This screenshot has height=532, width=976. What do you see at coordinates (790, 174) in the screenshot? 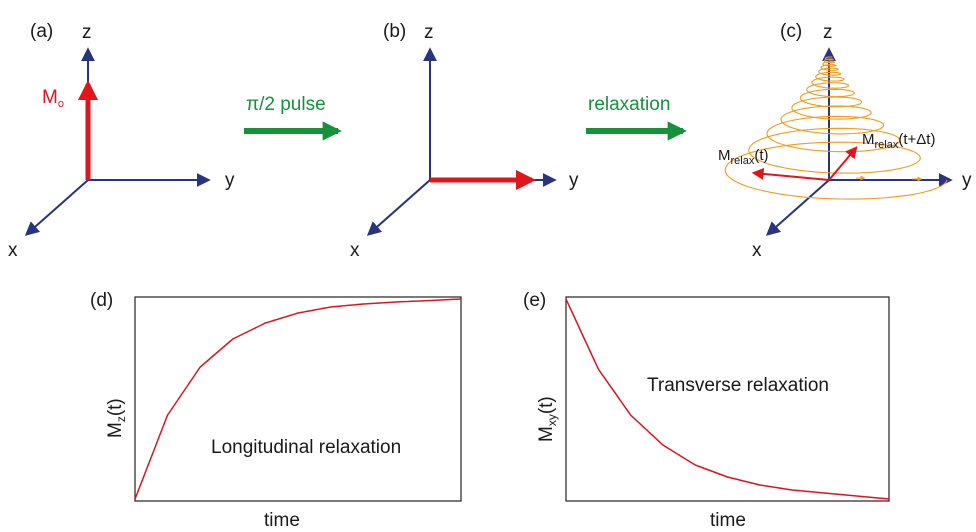
I see `m-relax-t-vector` at bounding box center [790, 174].